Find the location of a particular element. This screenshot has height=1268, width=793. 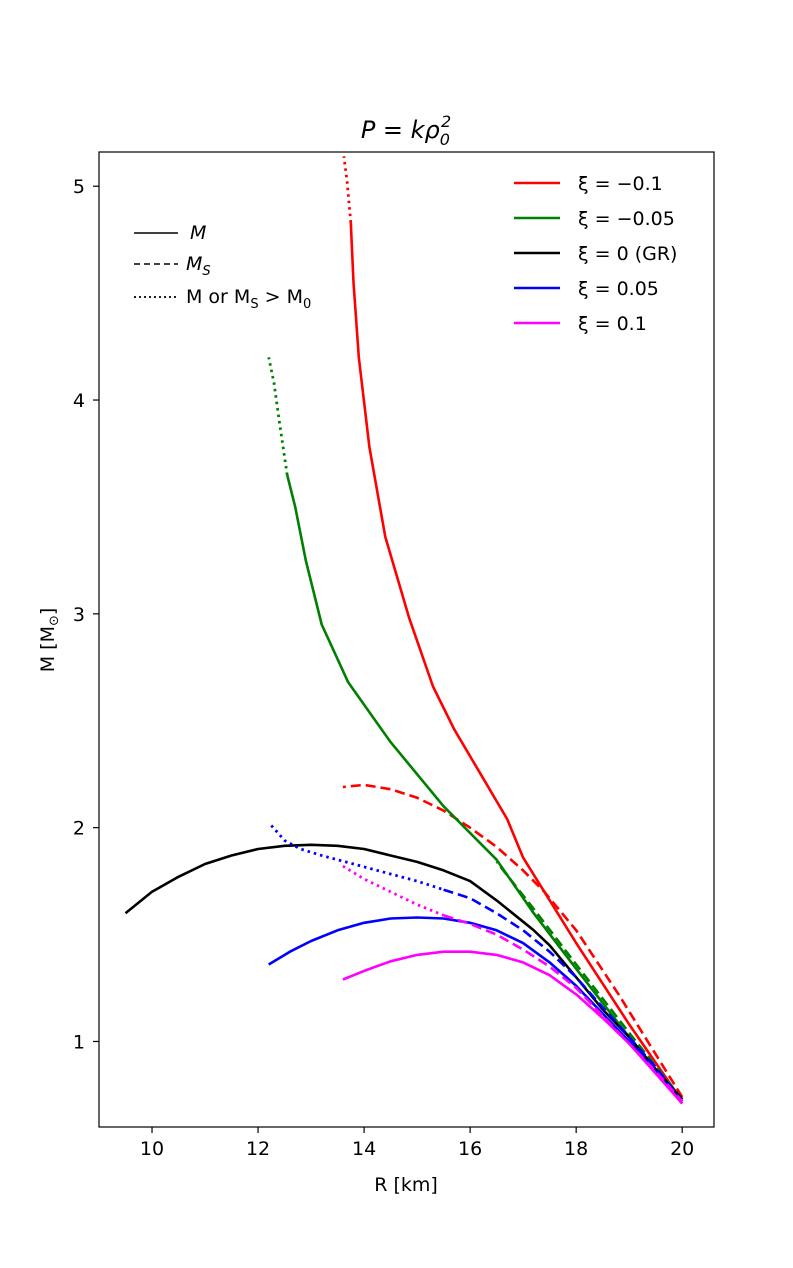

style-legend-dashed-label: MS is located at coordinates (198, 266).